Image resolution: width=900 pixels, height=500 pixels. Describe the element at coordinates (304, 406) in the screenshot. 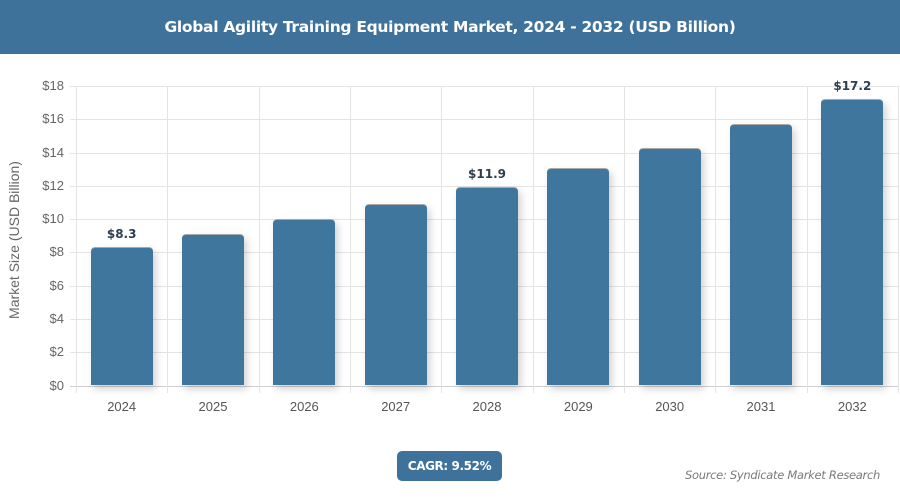

I see `x-tick-label: 2026` at that location.